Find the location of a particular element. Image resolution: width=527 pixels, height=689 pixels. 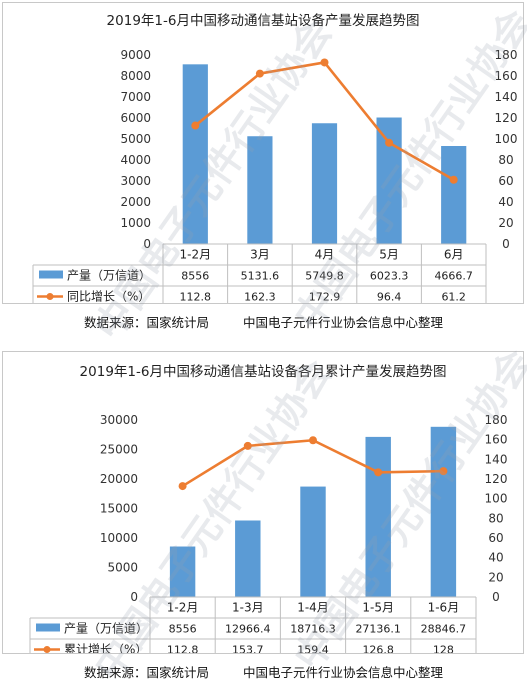

chart-title: 2019年1-6月中国移动通信基站设备产量发展趋势图 is located at coordinates (263, 20).